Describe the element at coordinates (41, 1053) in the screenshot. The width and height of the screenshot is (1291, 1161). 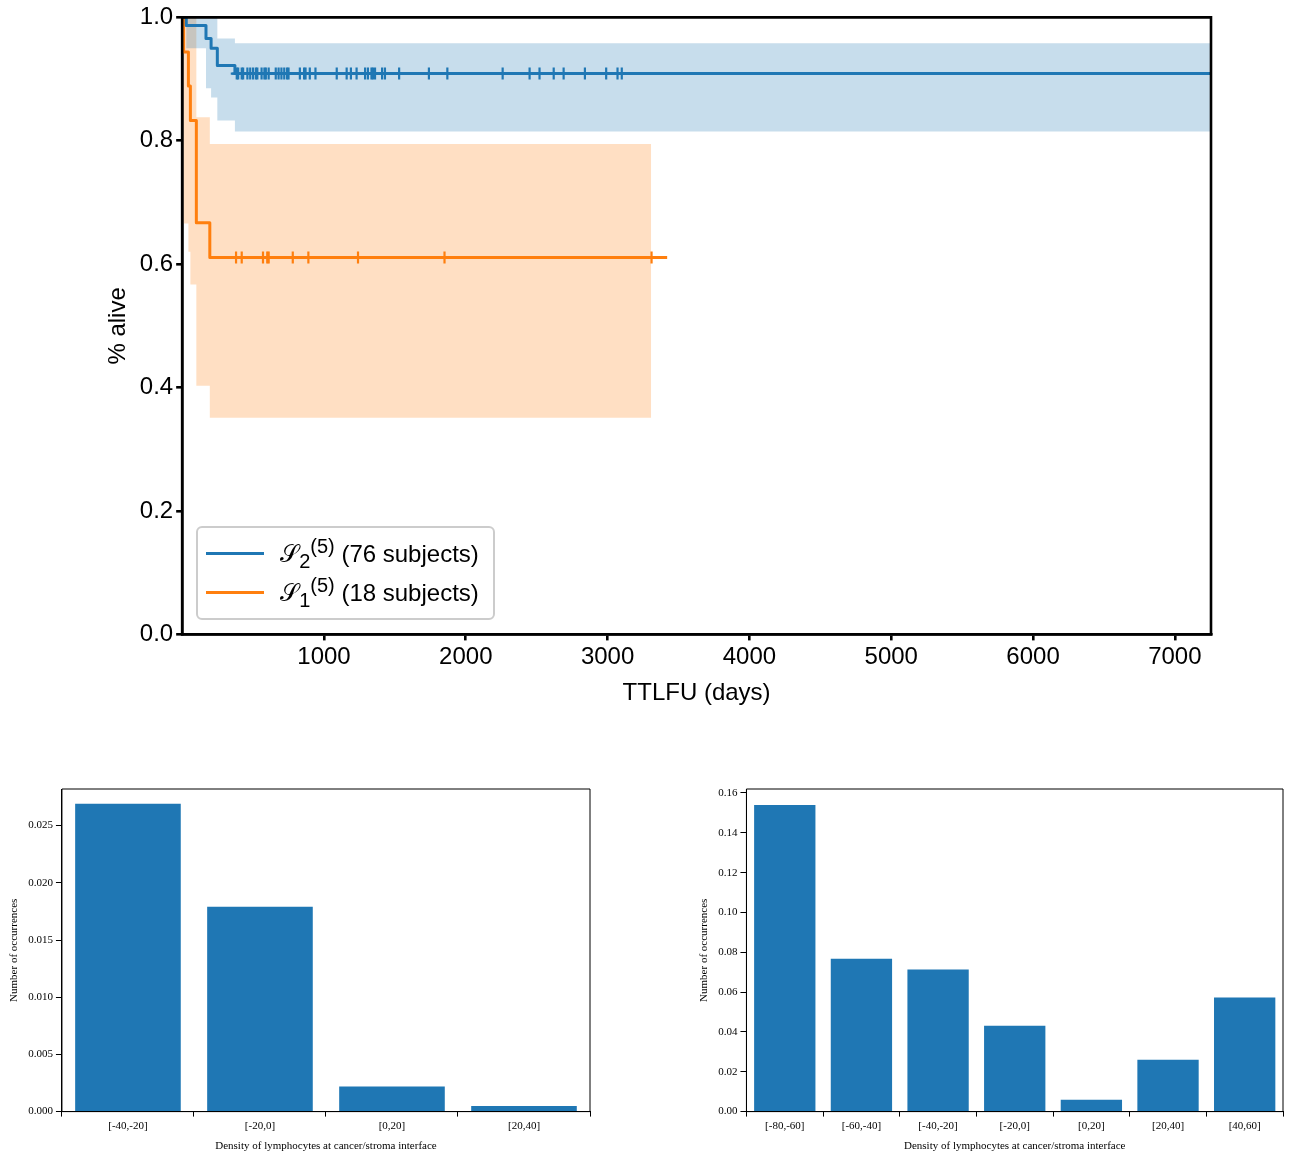
I see `y-tick-label: 0.005` at that location.